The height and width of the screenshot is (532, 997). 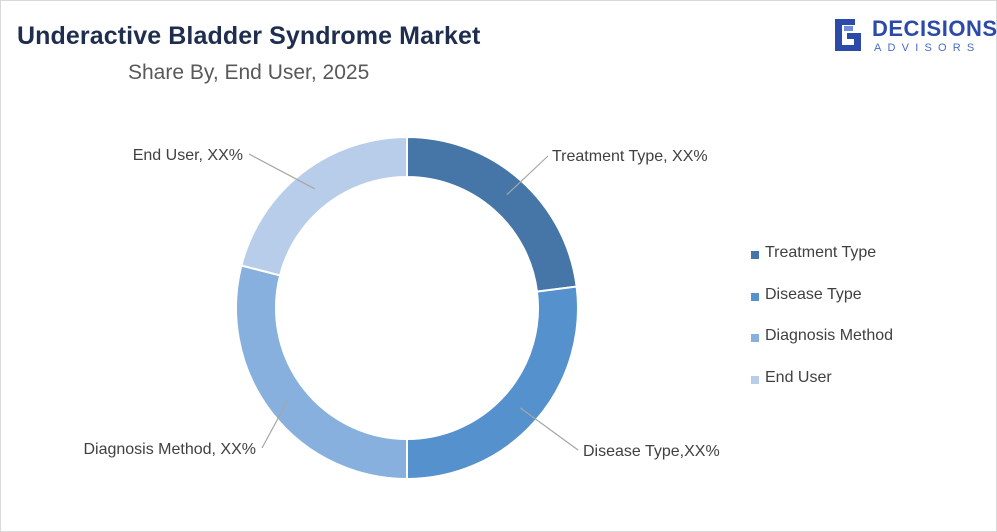 I want to click on data-label-treatment-type: Treatment Type, XX%, so click(x=630, y=156).